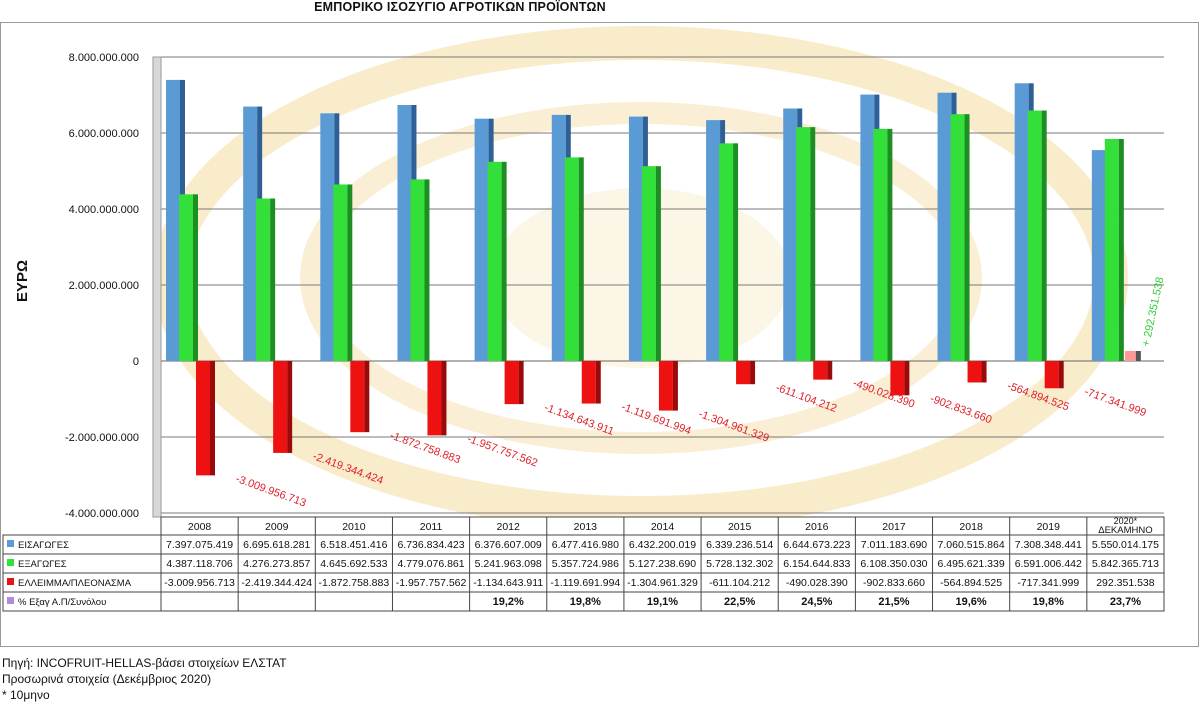 The height and width of the screenshot is (704, 1200). What do you see at coordinates (1125, 530) in the screenshot?
I see `x-tick-label: ΔΕΚΑΜΗΝΟ` at bounding box center [1125, 530].